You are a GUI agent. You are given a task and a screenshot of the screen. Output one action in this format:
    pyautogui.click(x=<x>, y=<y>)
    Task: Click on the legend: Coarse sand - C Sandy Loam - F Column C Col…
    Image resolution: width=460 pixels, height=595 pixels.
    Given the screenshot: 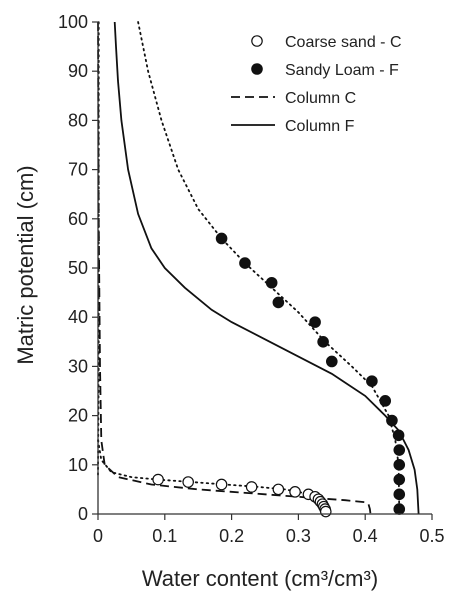 What is the action you would take?
    pyautogui.click(x=316, y=84)
    